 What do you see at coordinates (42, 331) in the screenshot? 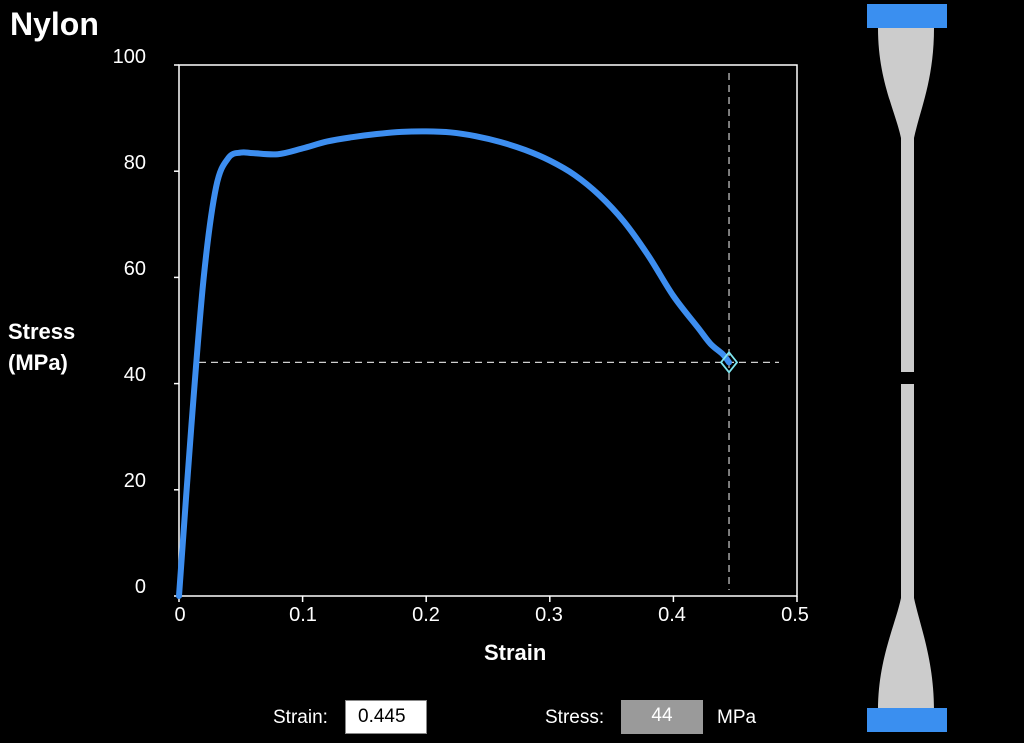
I see `y-axis-label-line1: Stress` at bounding box center [42, 331].